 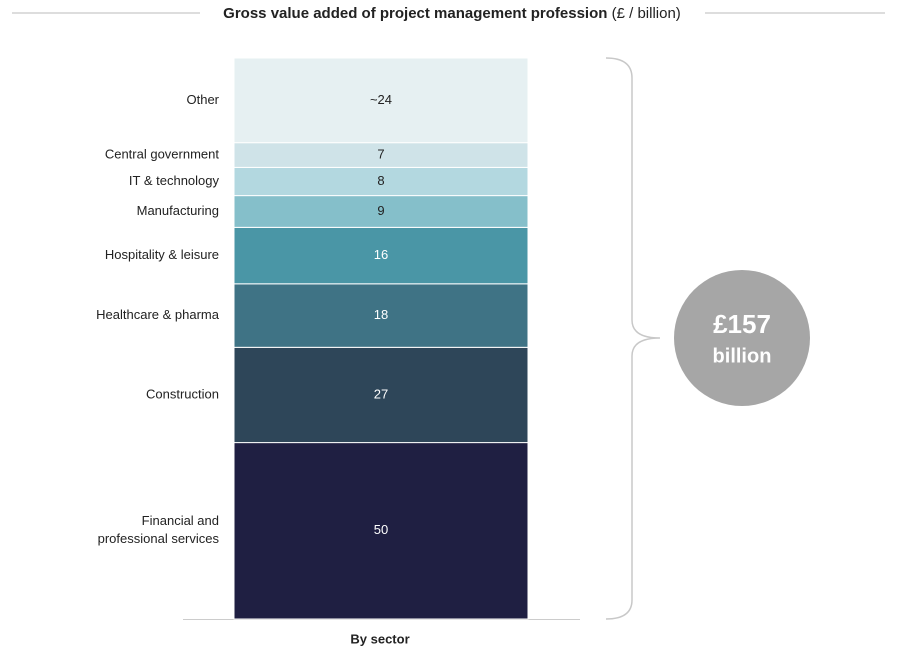 I want to click on value-label: 9, so click(x=380, y=210).